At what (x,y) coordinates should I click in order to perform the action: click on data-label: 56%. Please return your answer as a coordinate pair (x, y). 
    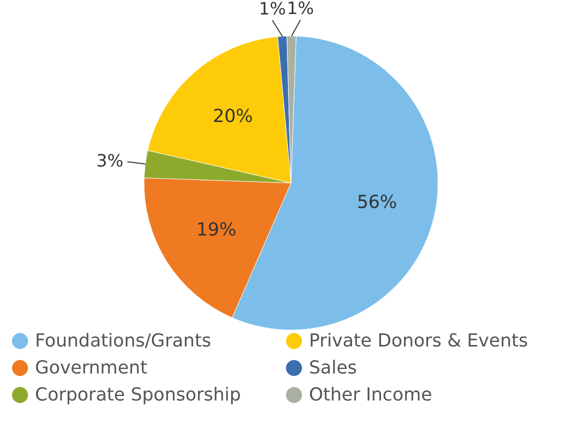
    Looking at the image, I should click on (377, 203).